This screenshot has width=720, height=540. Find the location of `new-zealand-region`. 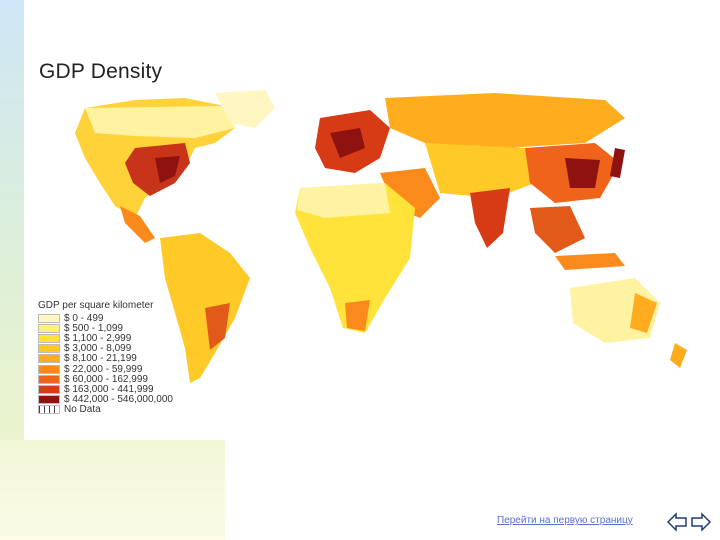

new-zealand-region is located at coordinates (678, 355).